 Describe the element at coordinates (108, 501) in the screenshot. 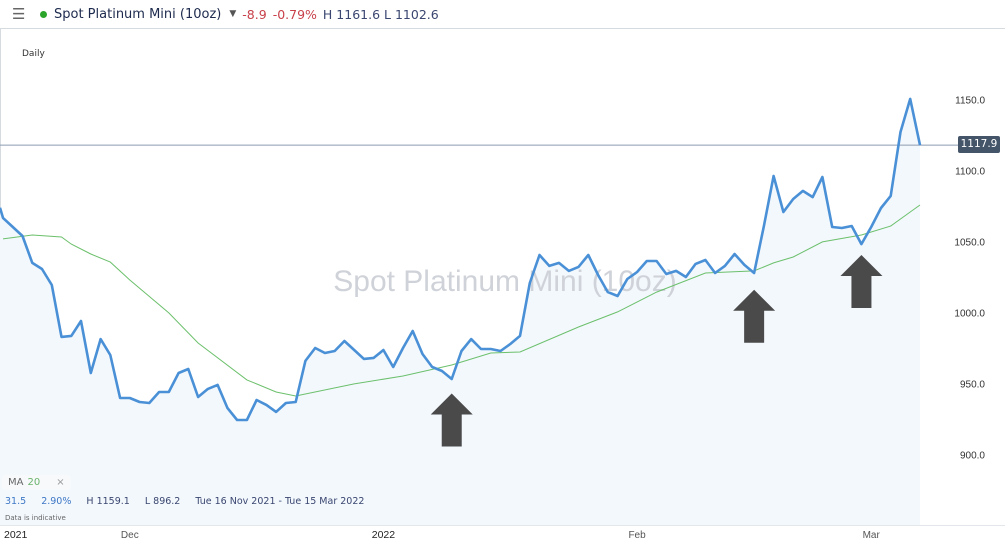

I see `range-high: H 1159.1` at that location.